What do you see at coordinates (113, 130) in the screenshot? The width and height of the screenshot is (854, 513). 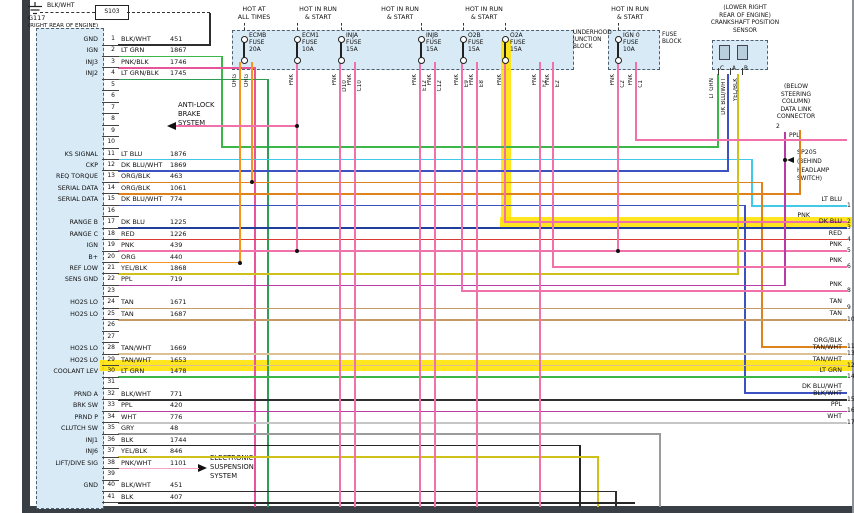 I see `pin-number: 9` at bounding box center [113, 130].